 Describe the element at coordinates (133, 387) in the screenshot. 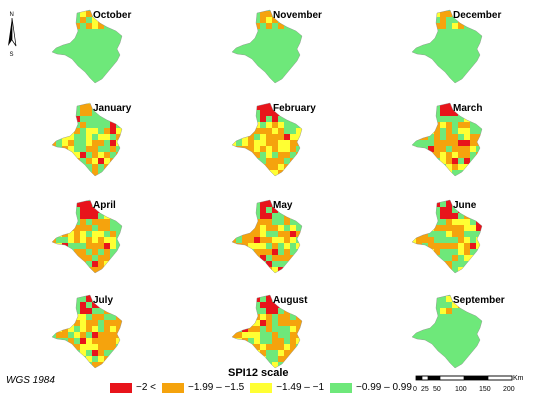

I see `legend-item-extreme: −2 <` at that location.